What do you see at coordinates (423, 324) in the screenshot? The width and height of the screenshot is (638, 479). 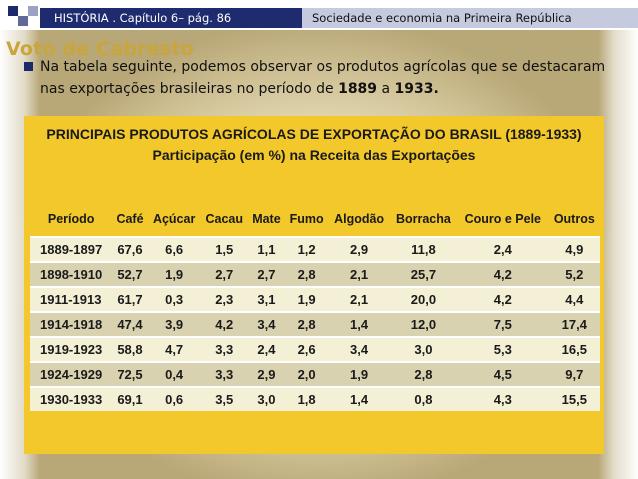 I see `value-cell: 12,0` at bounding box center [423, 324].